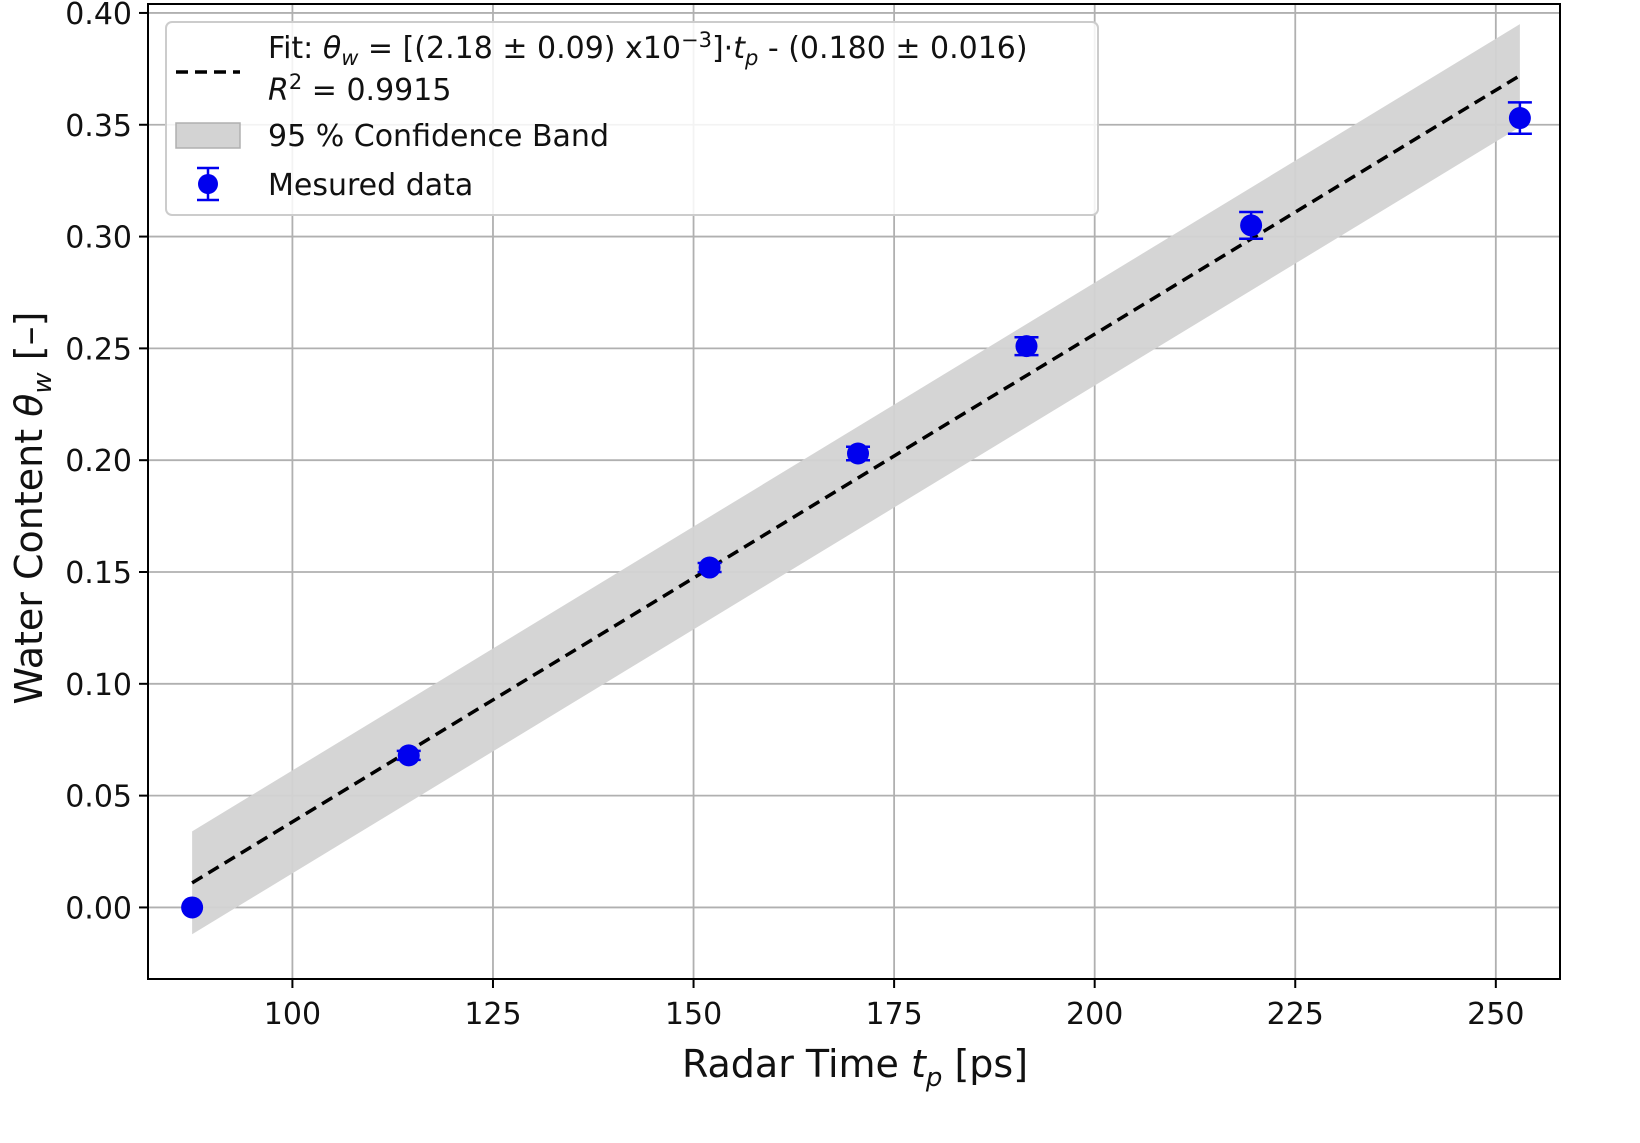 The height and width of the screenshot is (1143, 1640). I want to click on x-tick-label: 175, so click(893, 1014).